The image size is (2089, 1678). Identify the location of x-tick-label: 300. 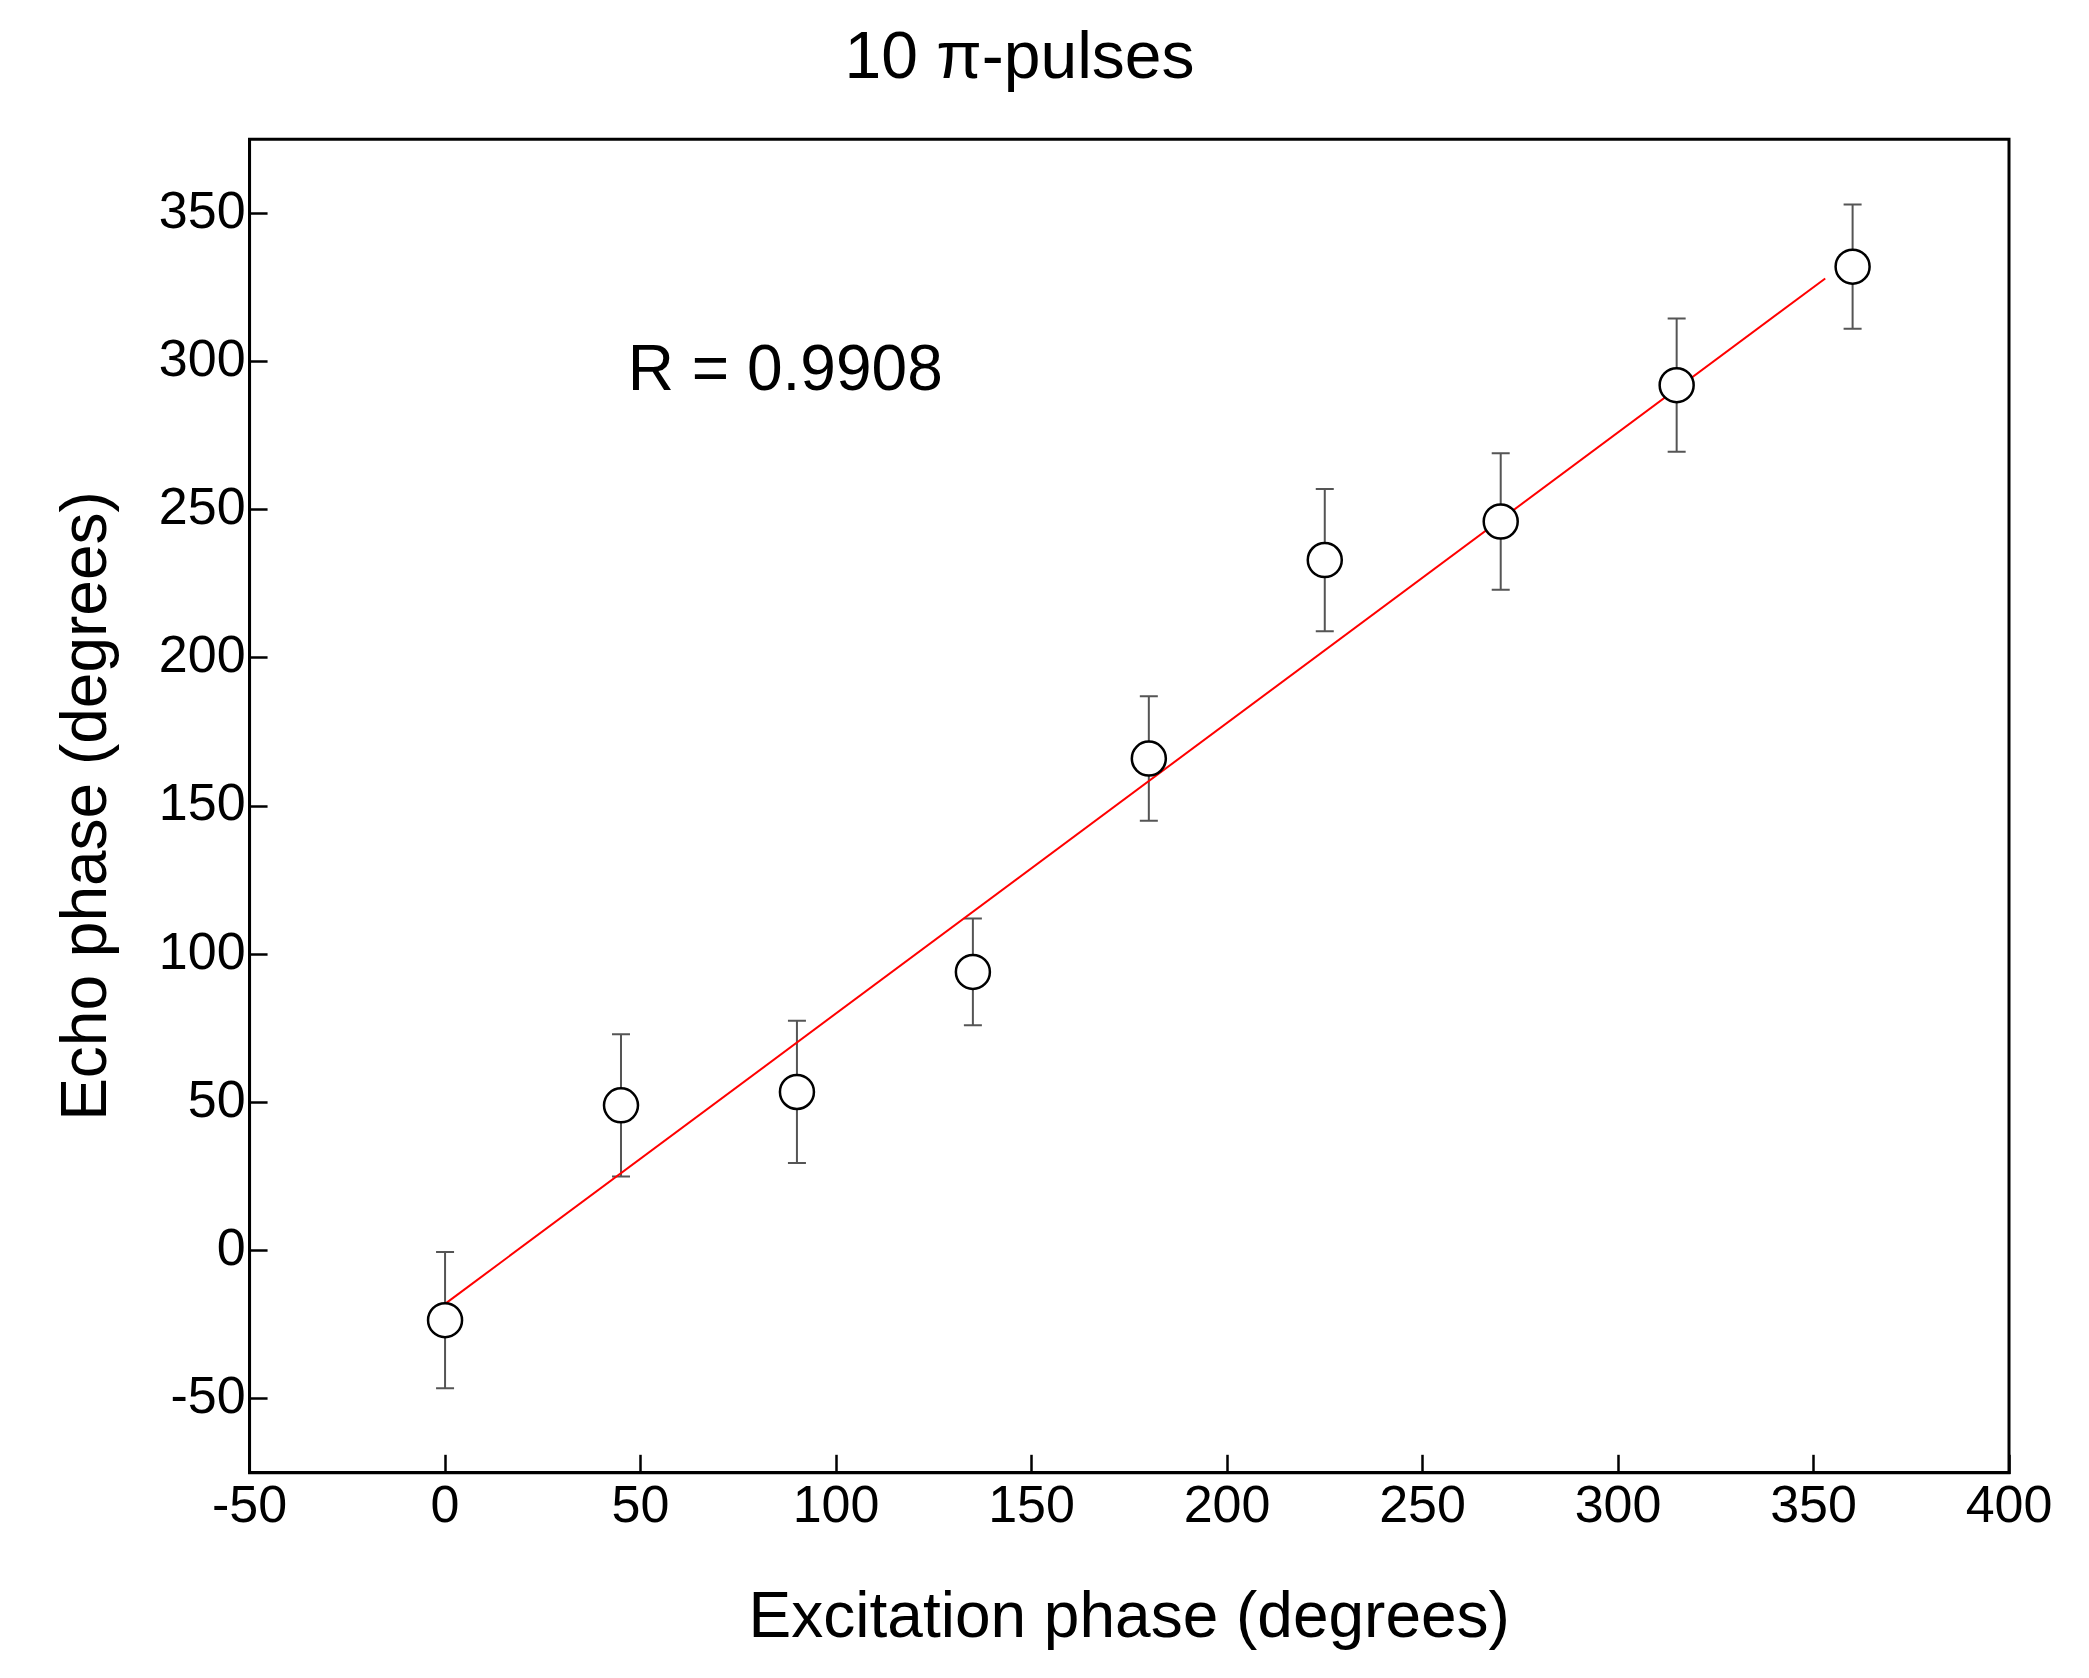
(1618, 1504).